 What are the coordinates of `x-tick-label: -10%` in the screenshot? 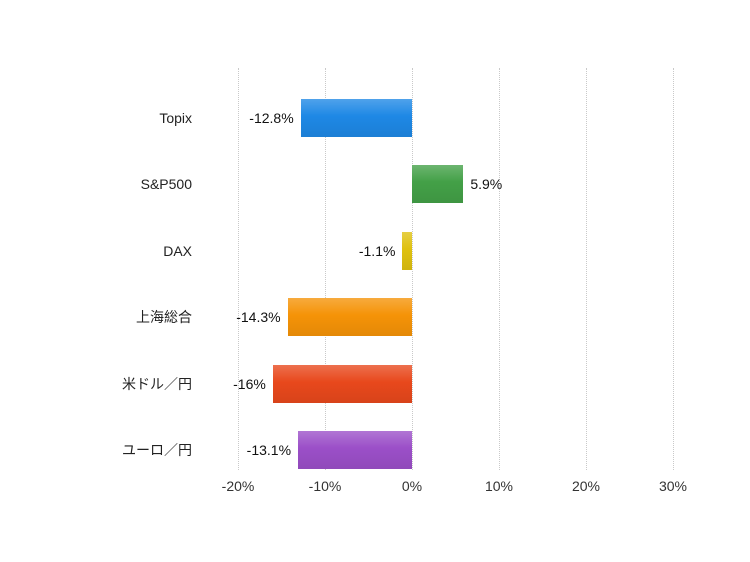 It's located at (325, 486).